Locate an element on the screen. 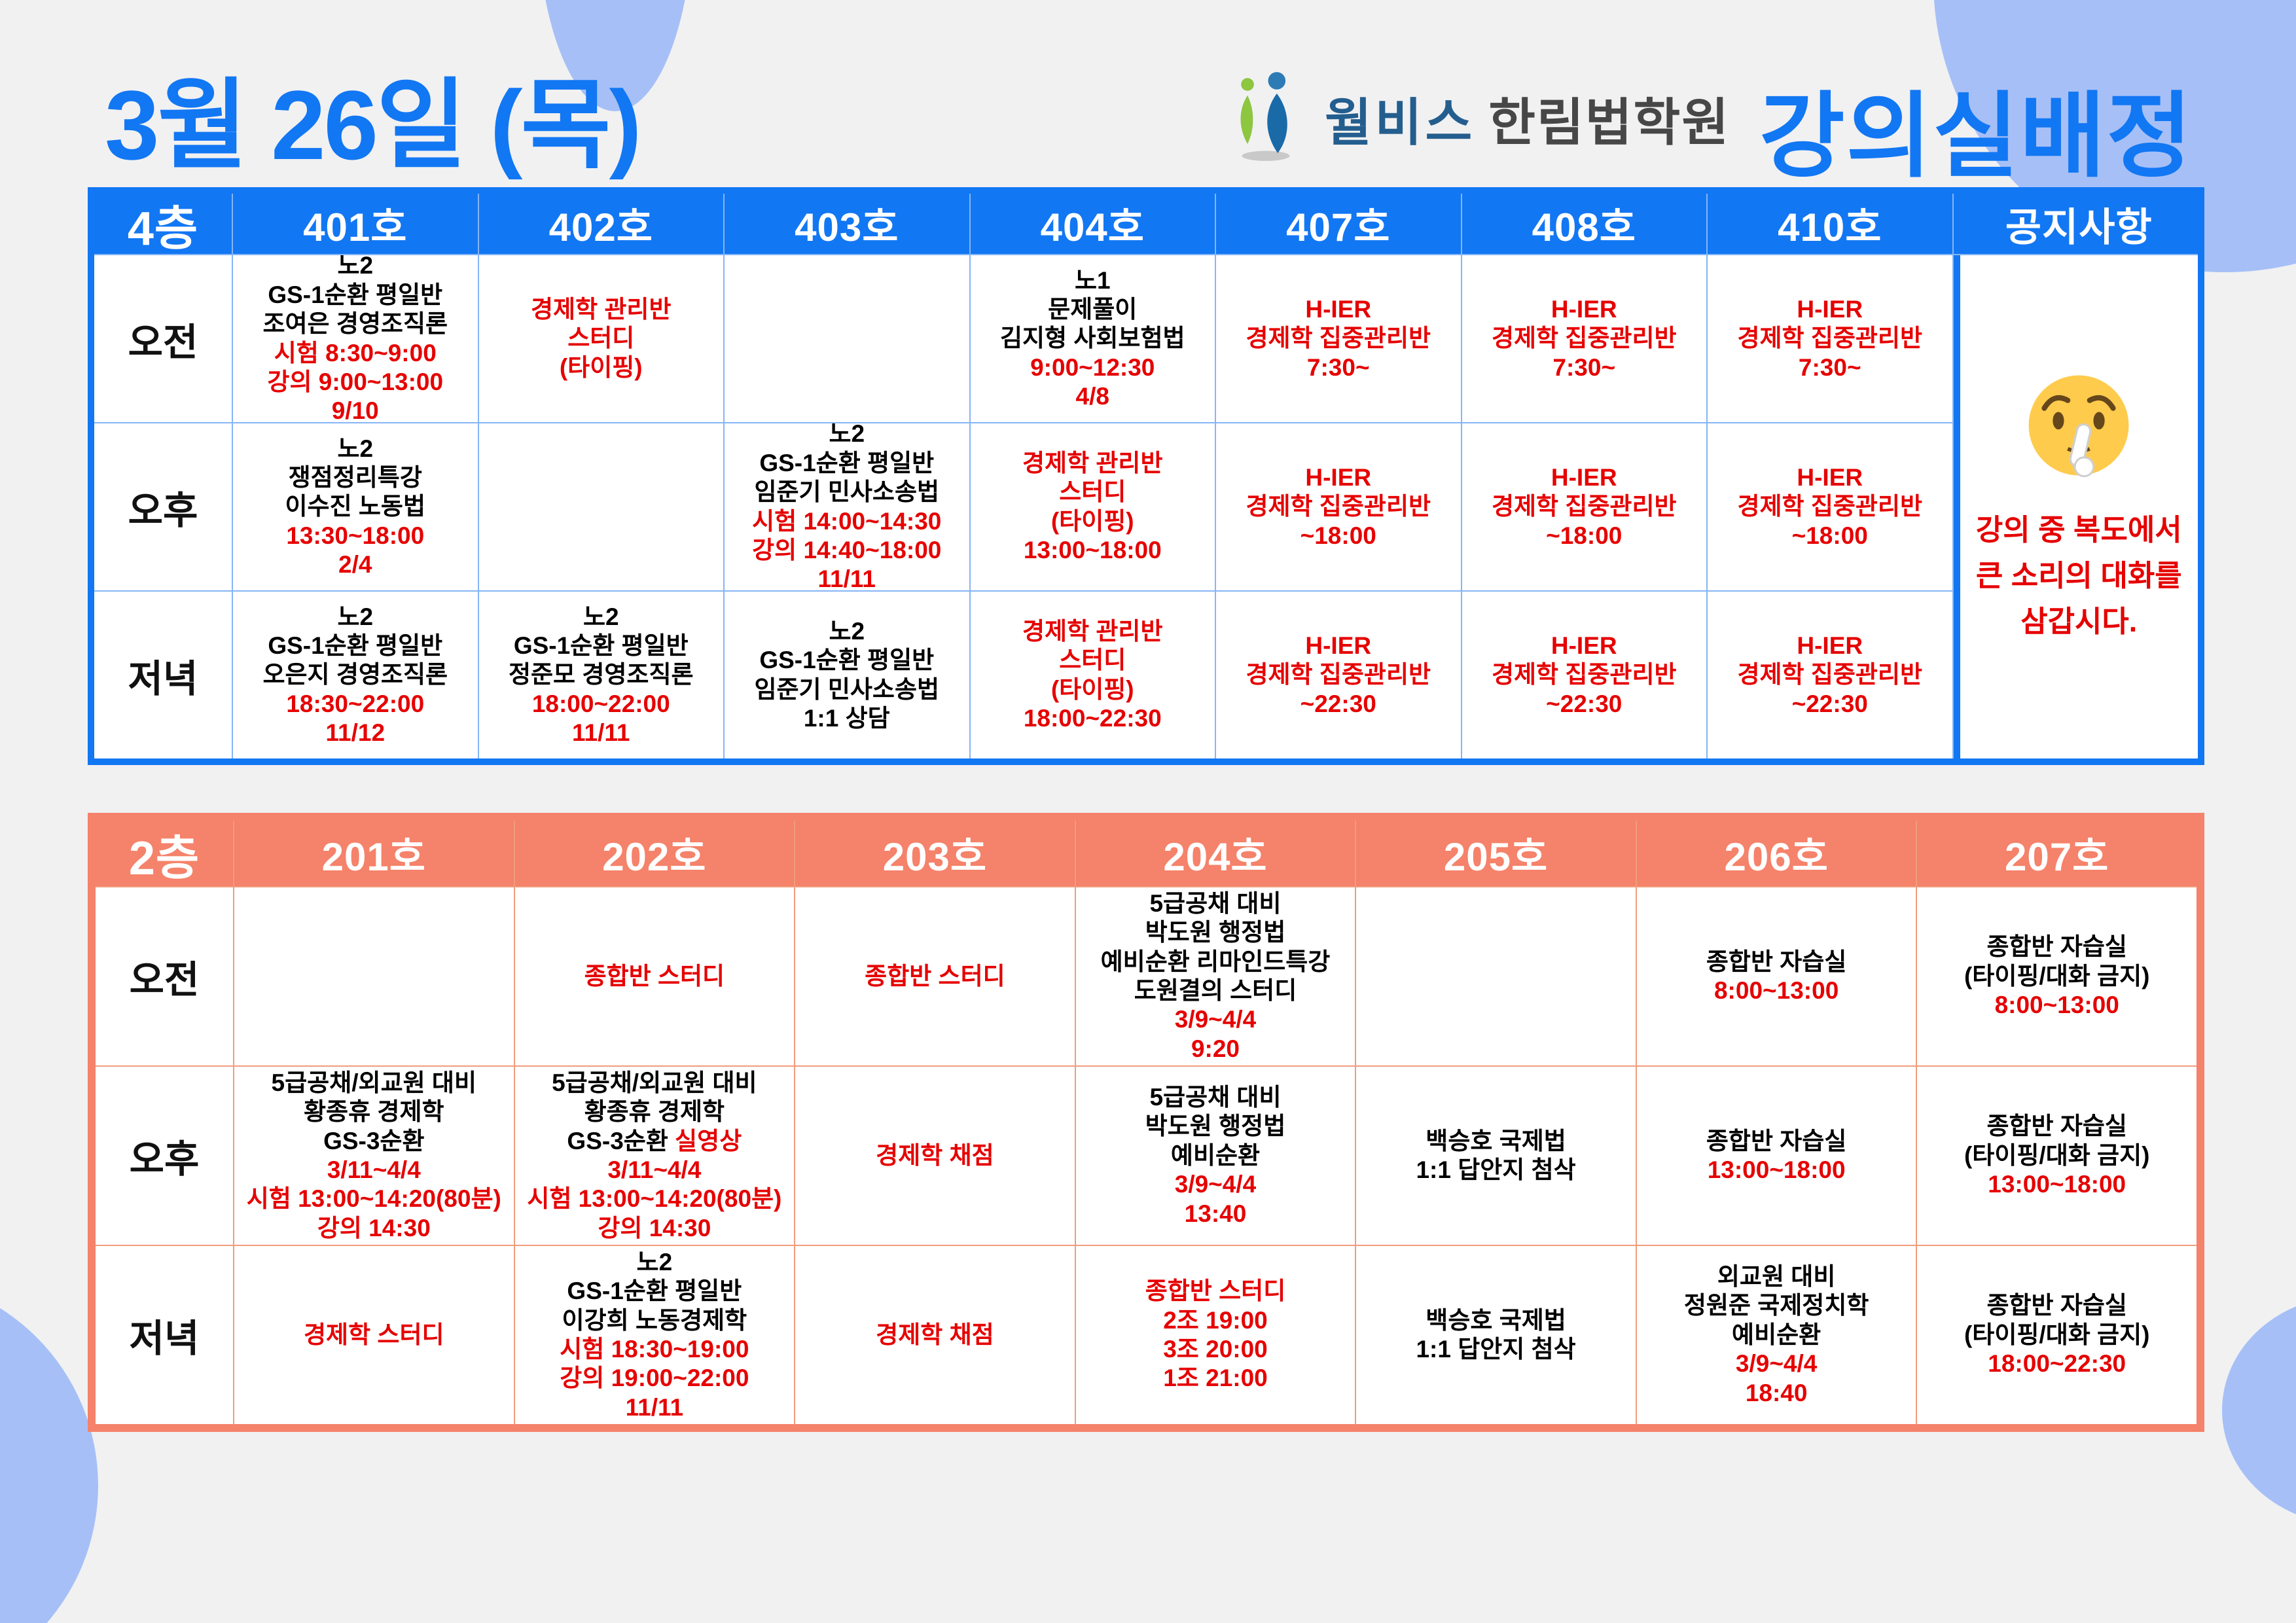 The height and width of the screenshot is (1623, 2296). decor-circle-right is located at coordinates (2259, 1411).